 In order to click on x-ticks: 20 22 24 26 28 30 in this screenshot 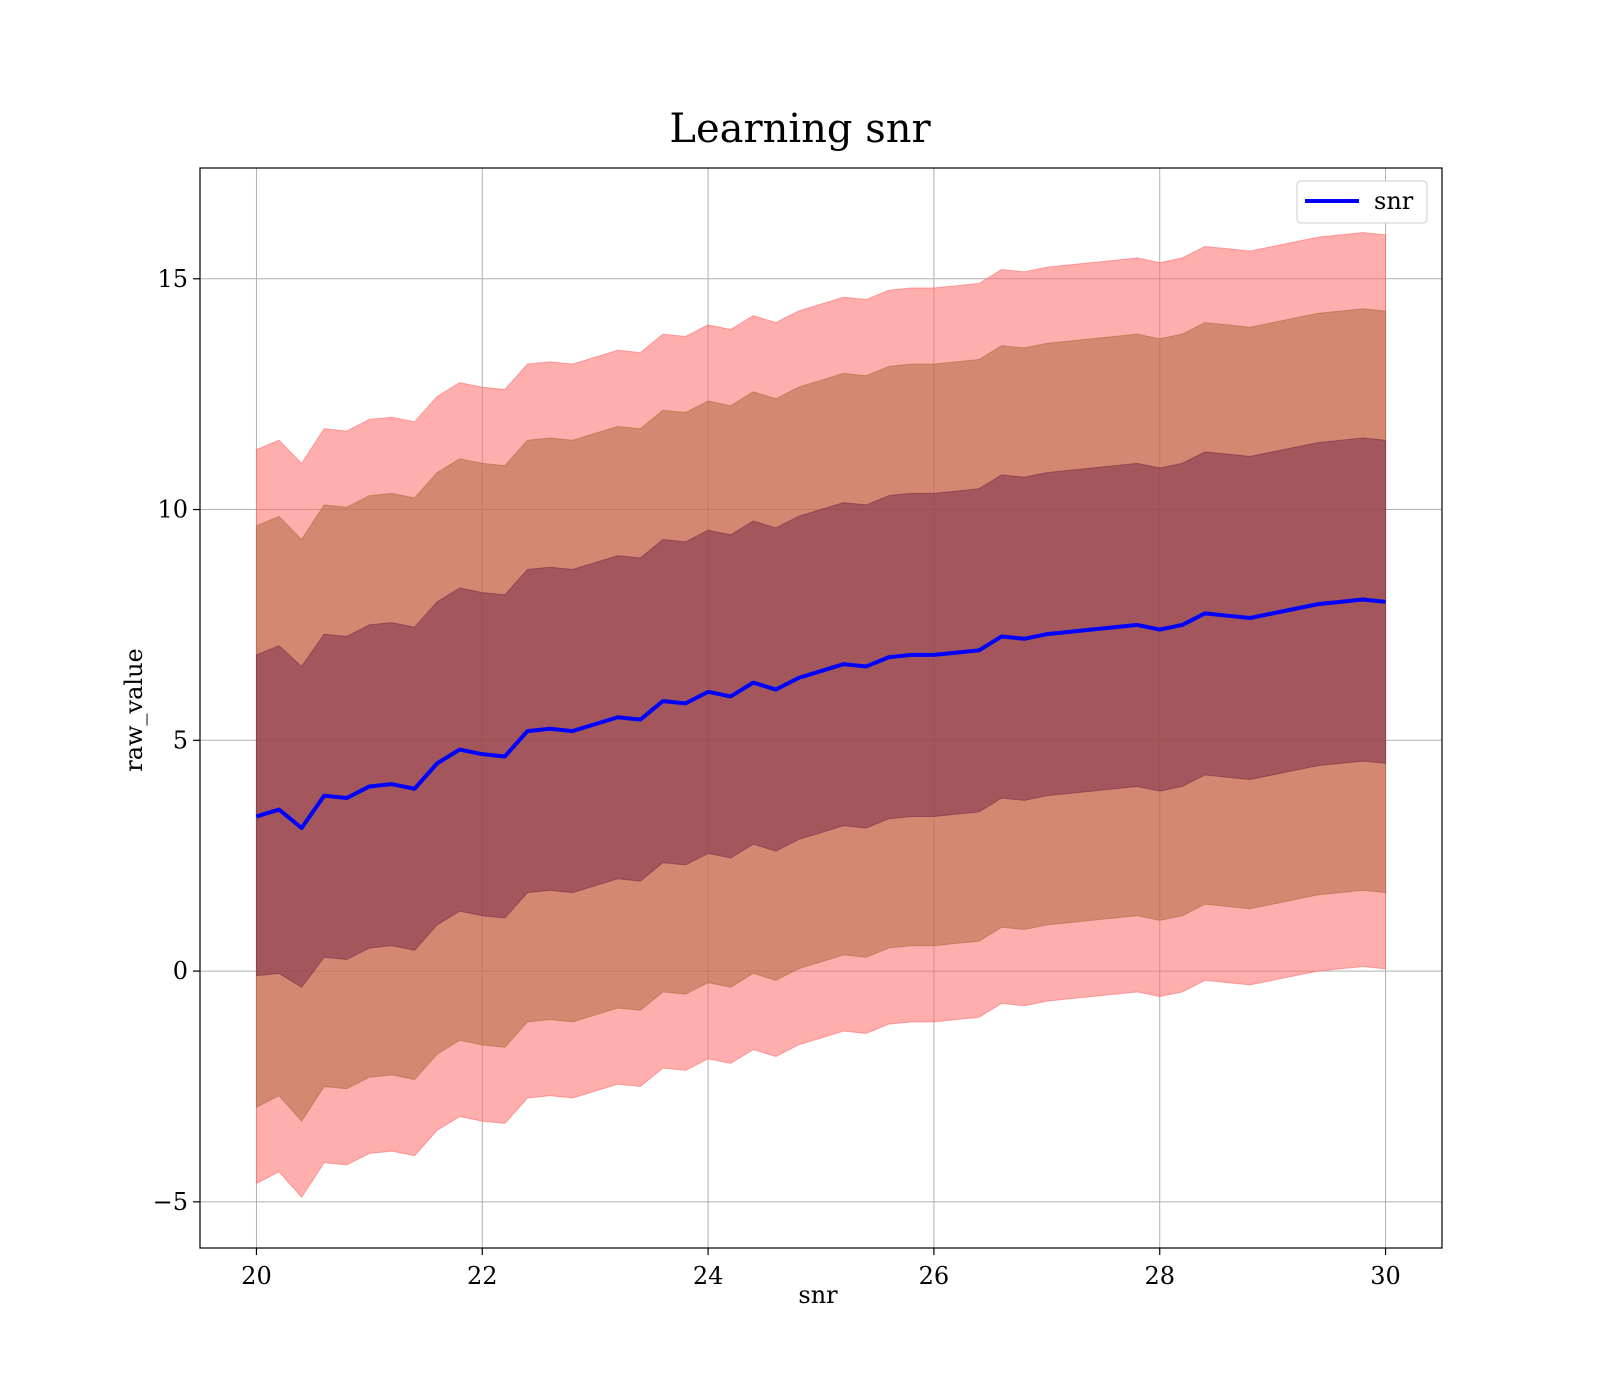, I will do `click(821, 1269)`.